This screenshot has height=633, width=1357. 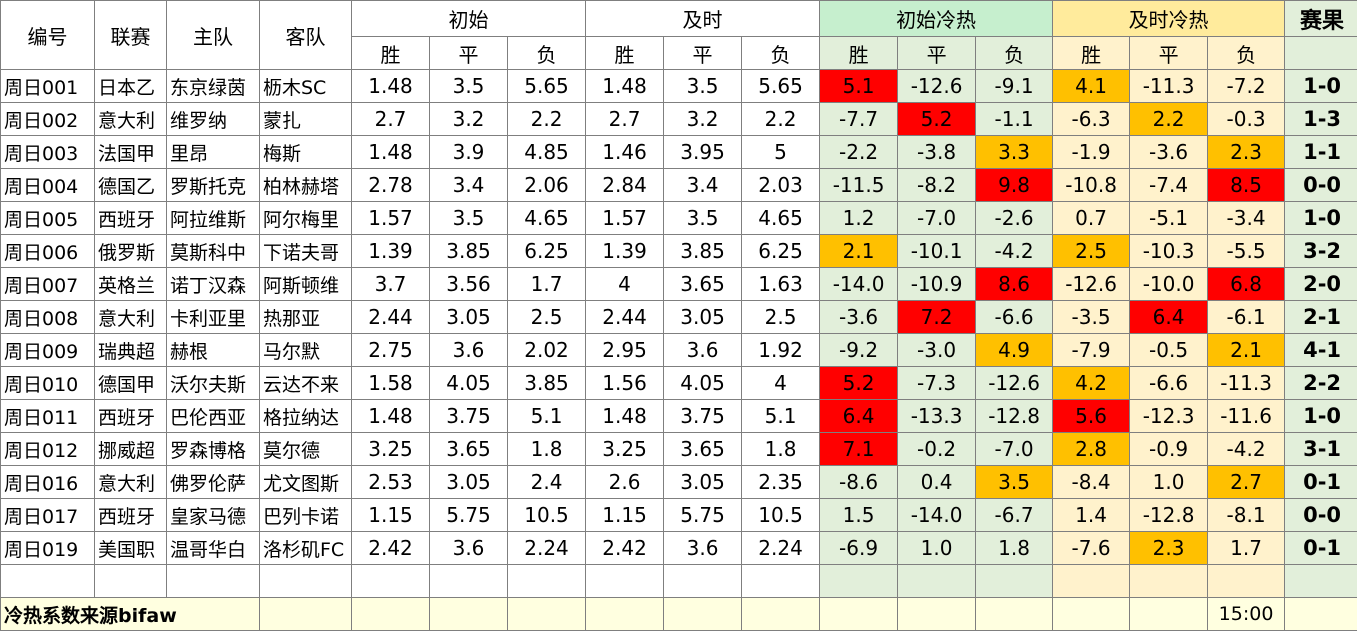 I want to click on live-heat-draw: -6.6, so click(x=1169, y=383).